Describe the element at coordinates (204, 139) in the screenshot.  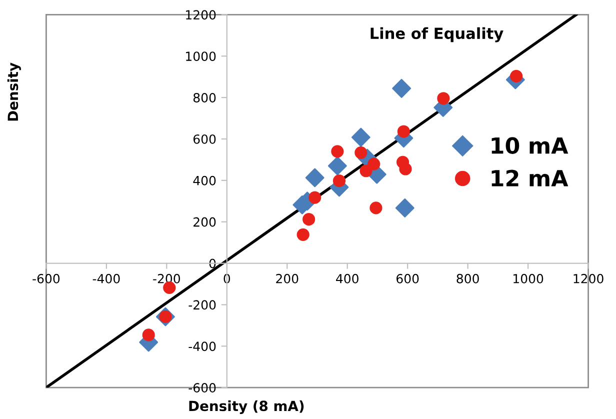
I see `y-tick-label: 600` at that location.